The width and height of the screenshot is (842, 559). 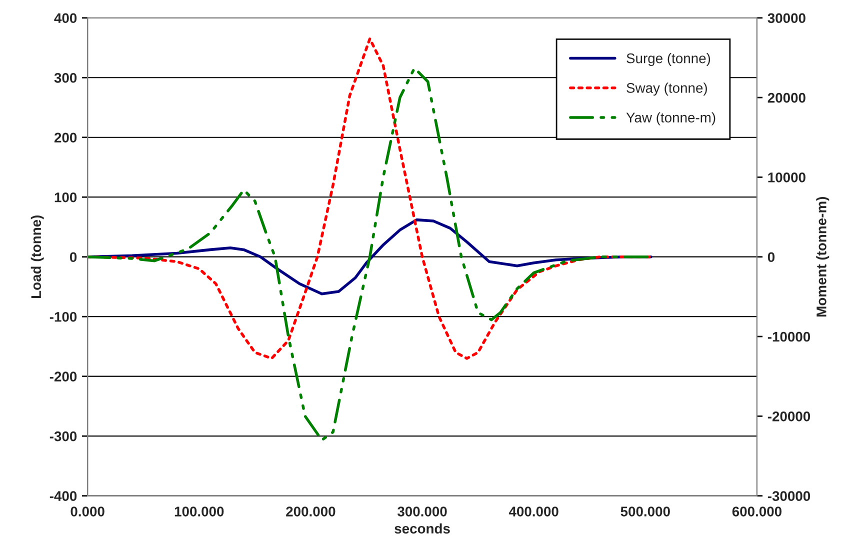 What do you see at coordinates (65, 197) in the screenshot?
I see `y-tick-label: 100` at bounding box center [65, 197].